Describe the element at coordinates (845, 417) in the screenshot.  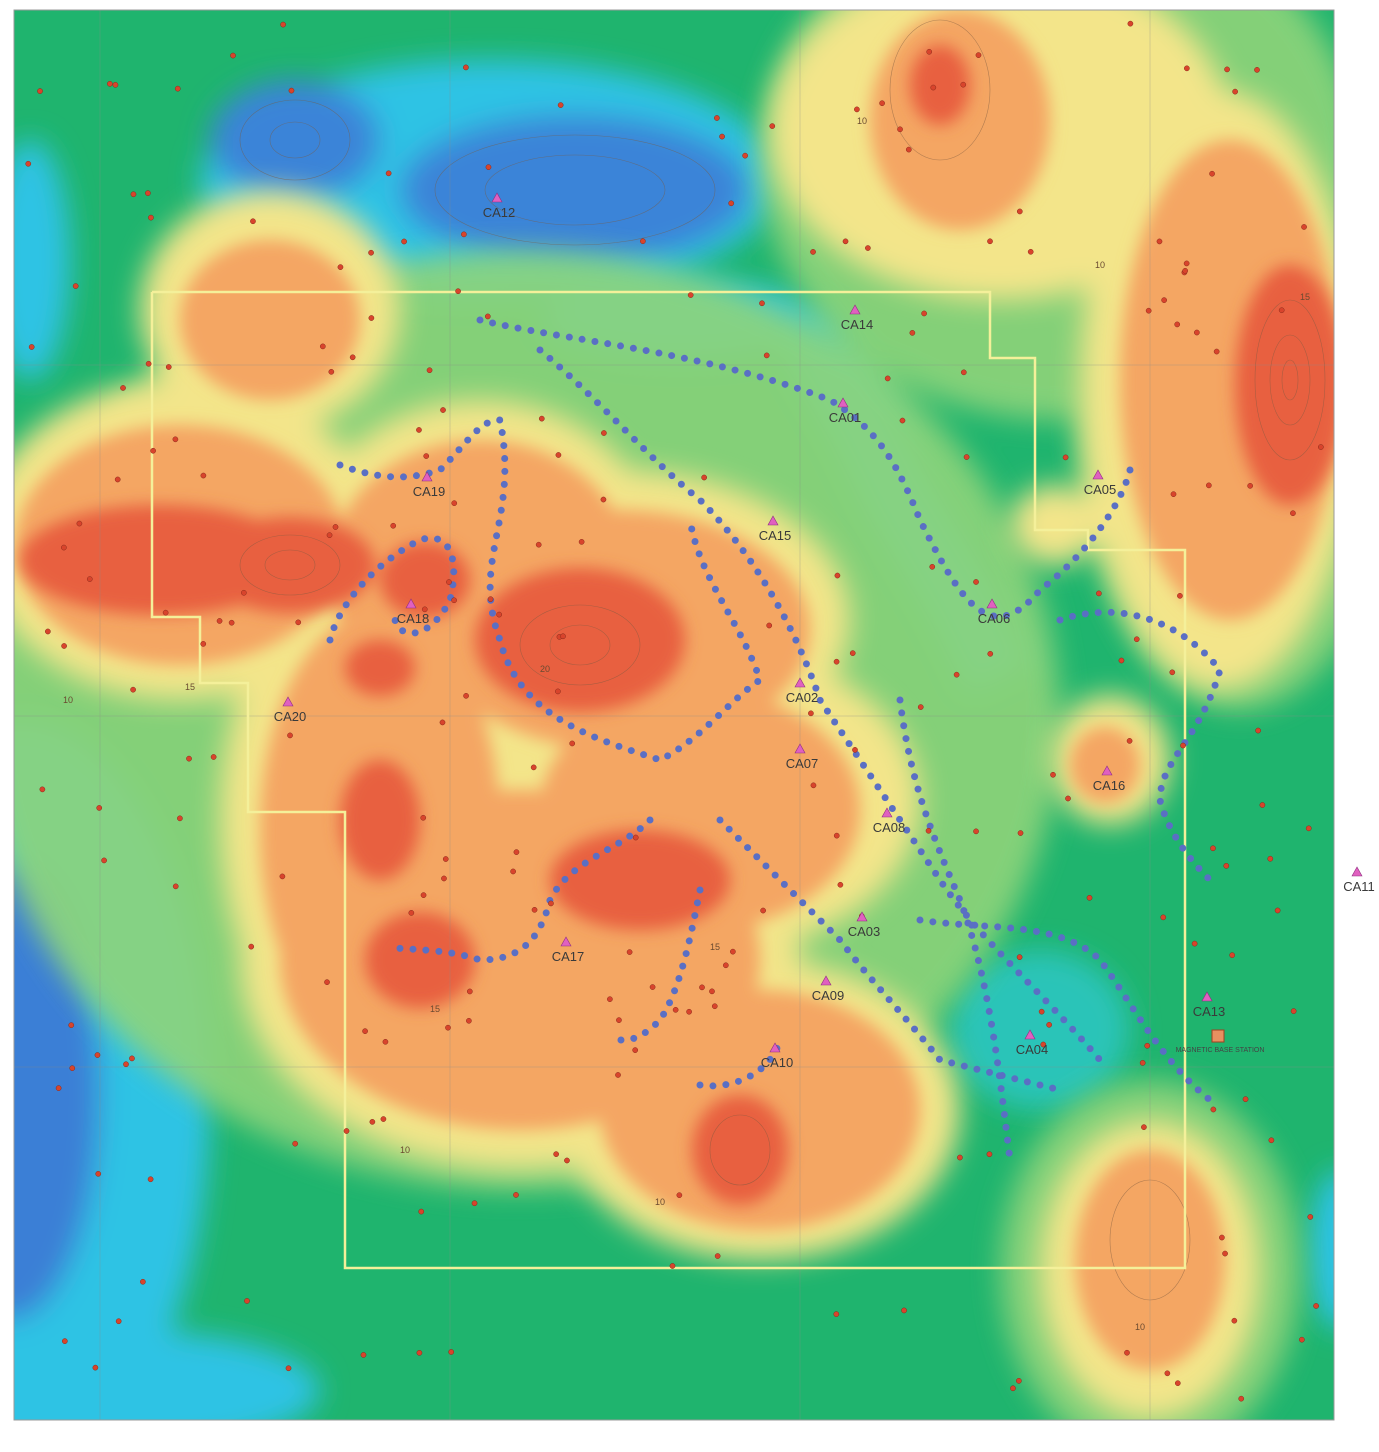
I see `station-label: CA01` at that location.